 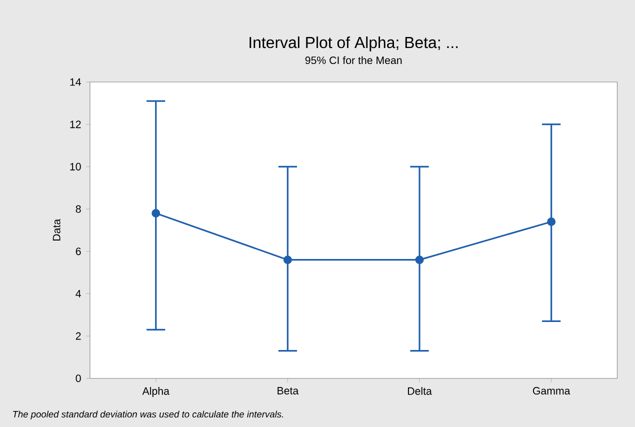 What do you see at coordinates (78, 252) in the screenshot?
I see `y-tick-label: 6` at bounding box center [78, 252].